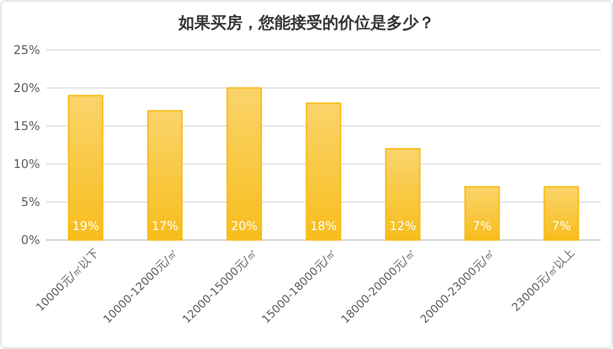 The height and width of the screenshot is (349, 613). I want to click on y-tick-label: 0%, so click(30, 240).